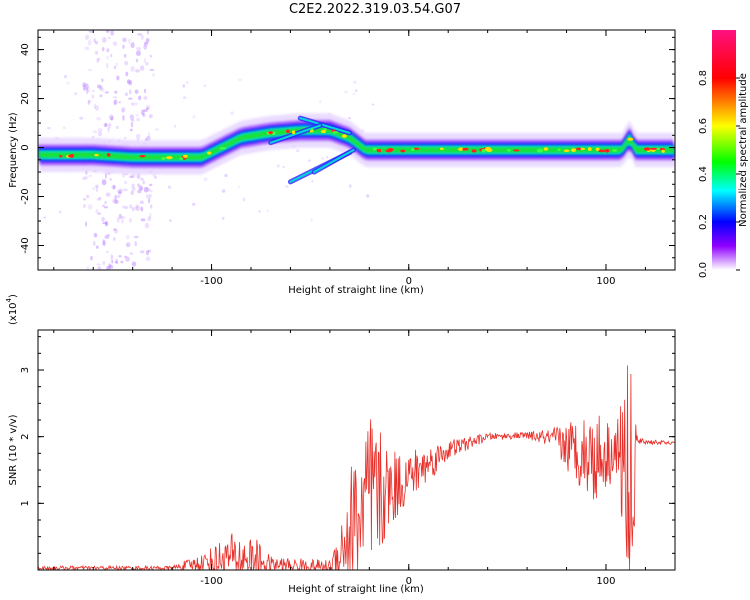 This screenshot has width=750, height=600. I want to click on y-tick-label: -20, so click(25, 196).